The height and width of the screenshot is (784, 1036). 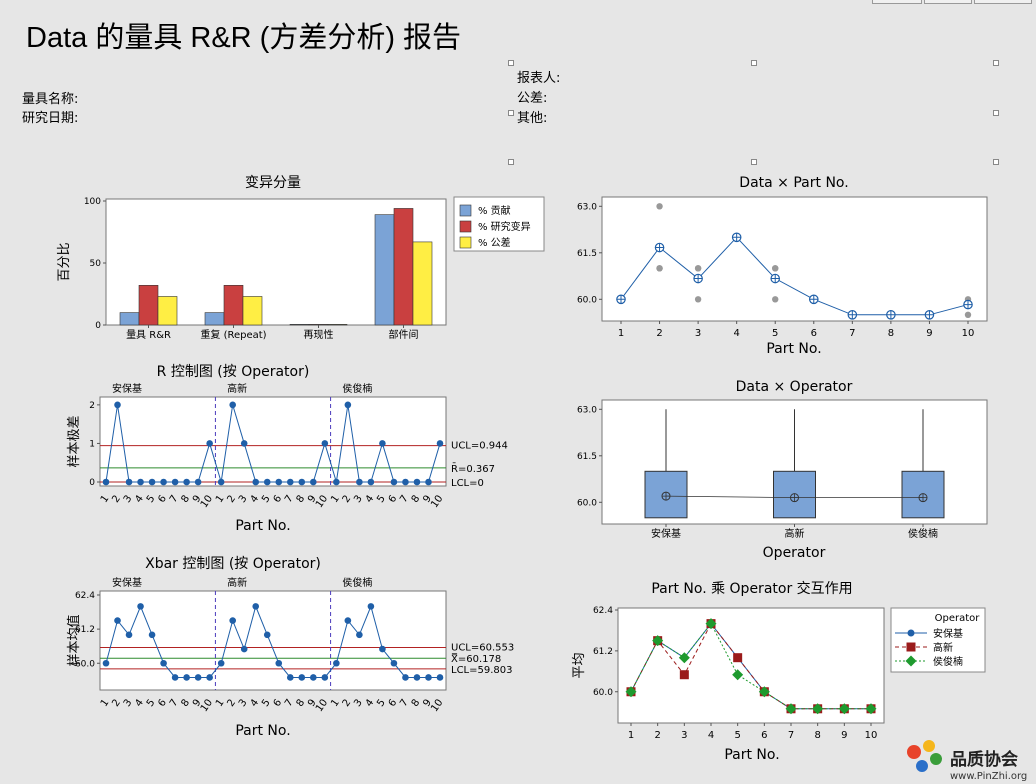 I want to click on series-line, so click(x=750, y=666).